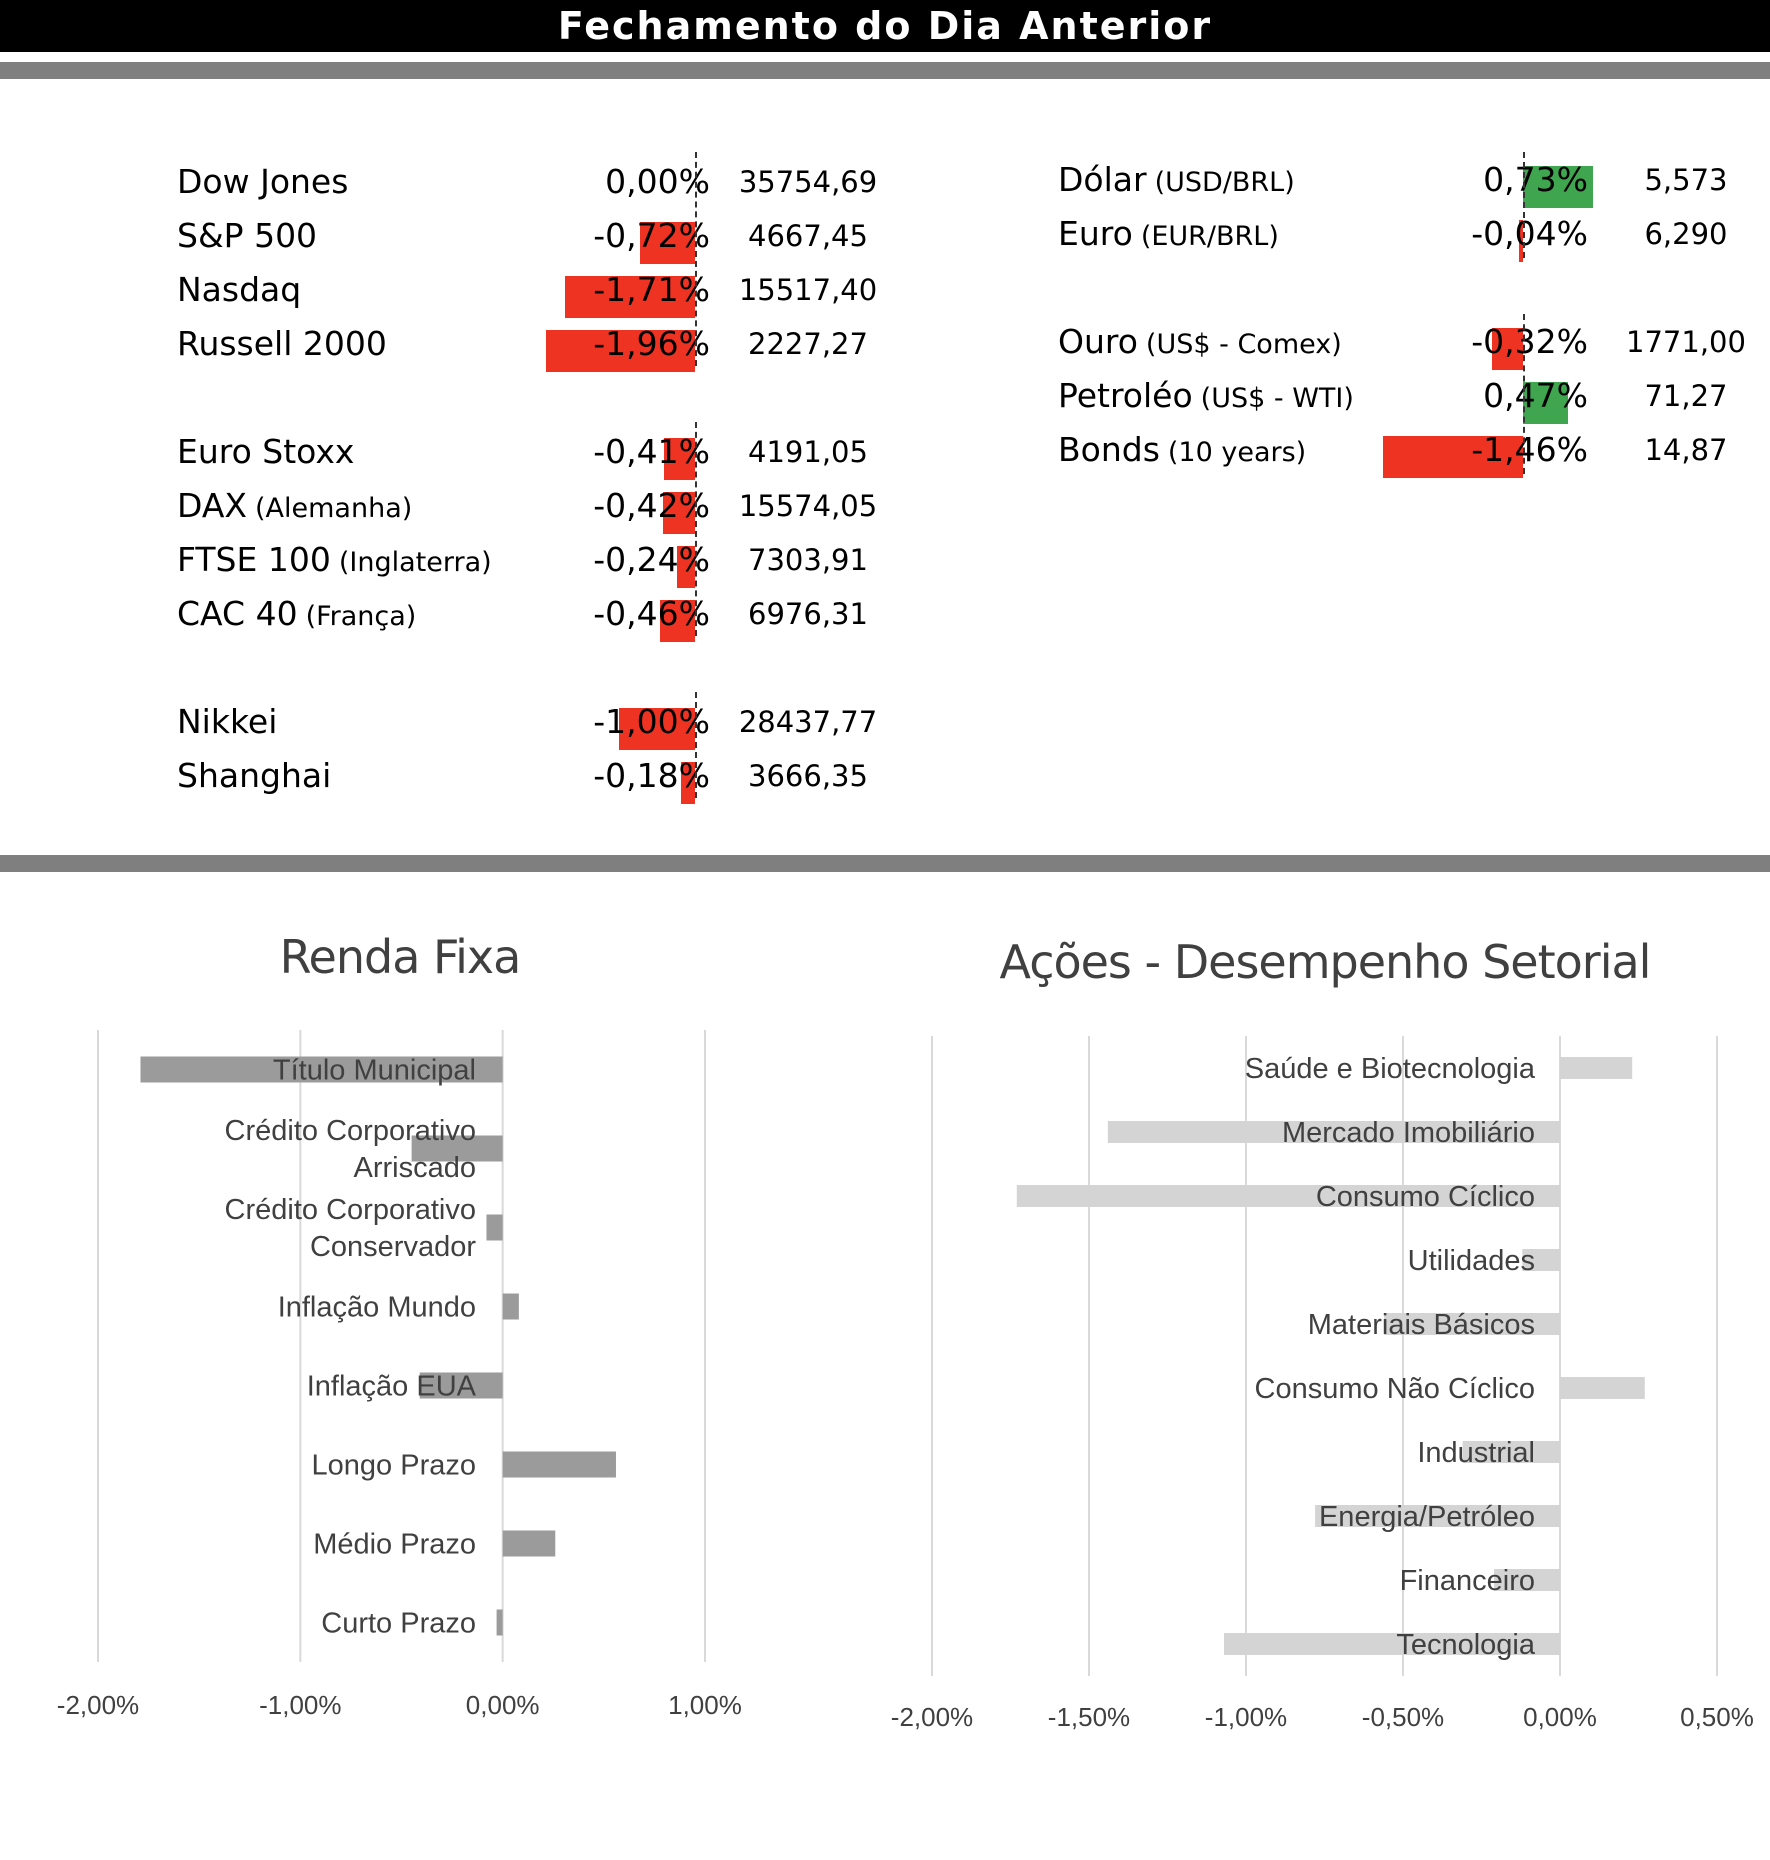 This screenshot has width=1770, height=1860. Describe the element at coordinates (1425, 1197) in the screenshot. I see `acoes-category-label: Consumo Cíclico` at that location.